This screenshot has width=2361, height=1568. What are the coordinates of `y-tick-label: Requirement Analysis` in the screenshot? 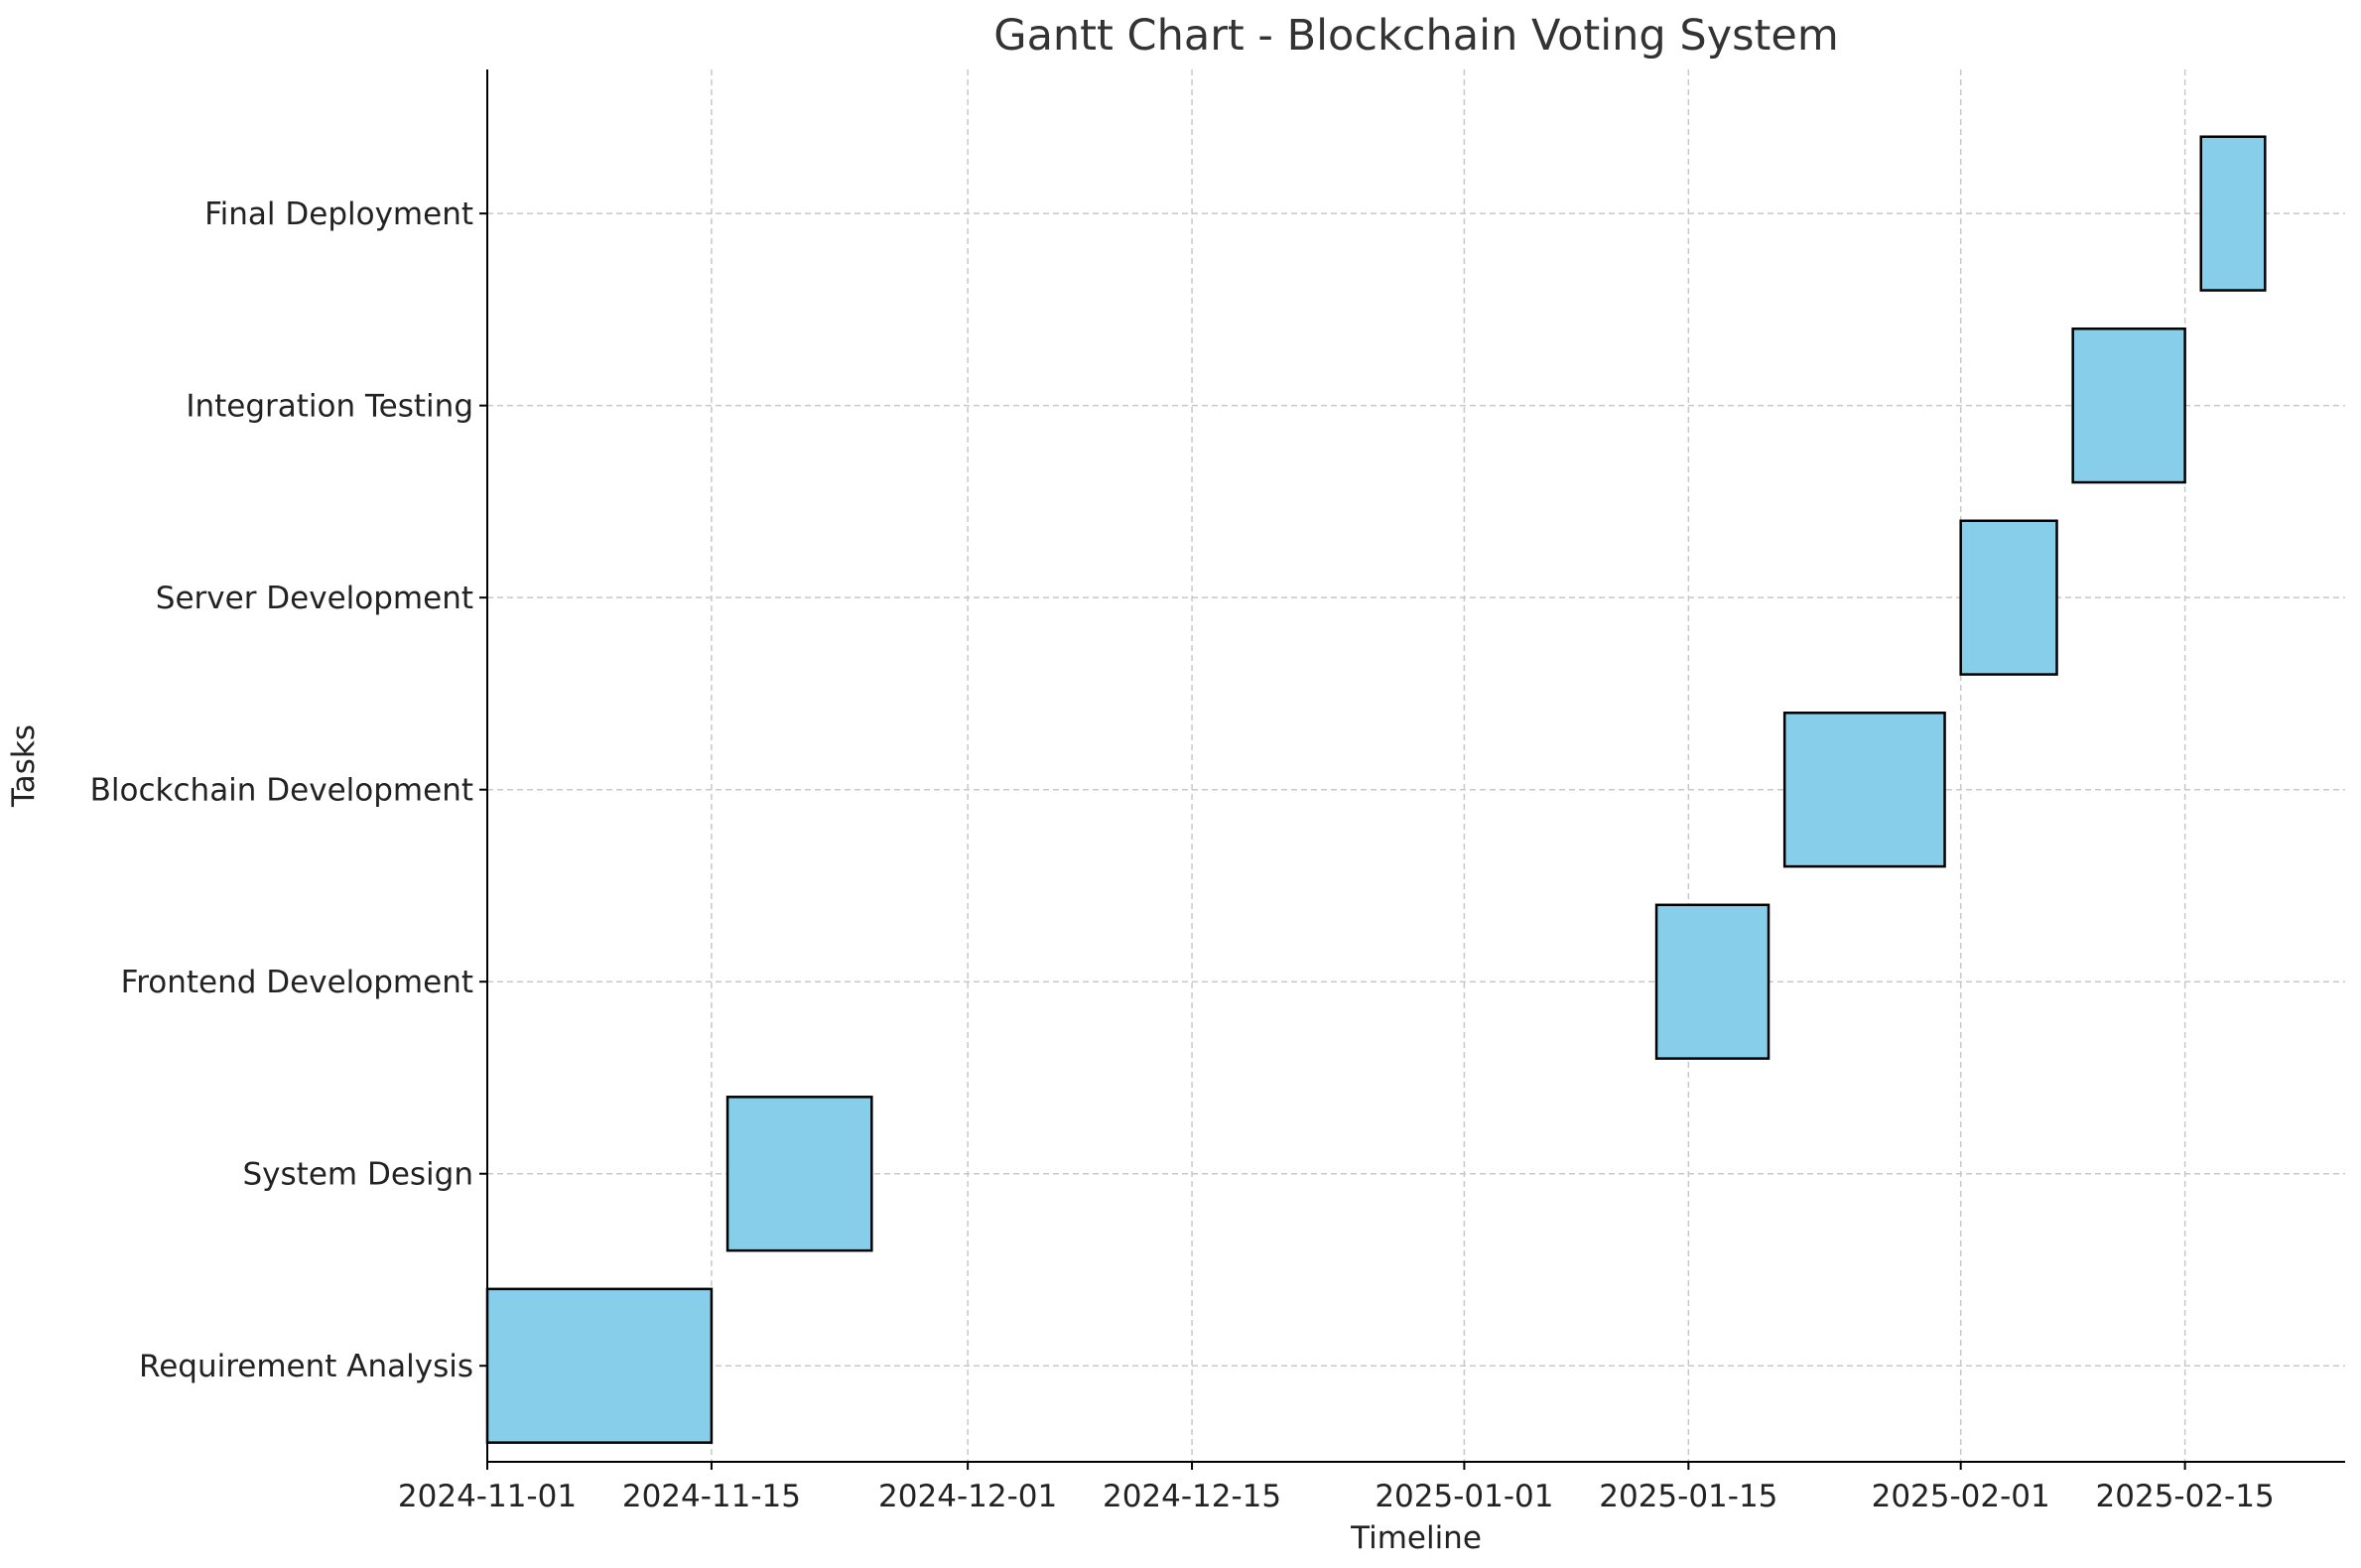 It's located at (306, 1366).